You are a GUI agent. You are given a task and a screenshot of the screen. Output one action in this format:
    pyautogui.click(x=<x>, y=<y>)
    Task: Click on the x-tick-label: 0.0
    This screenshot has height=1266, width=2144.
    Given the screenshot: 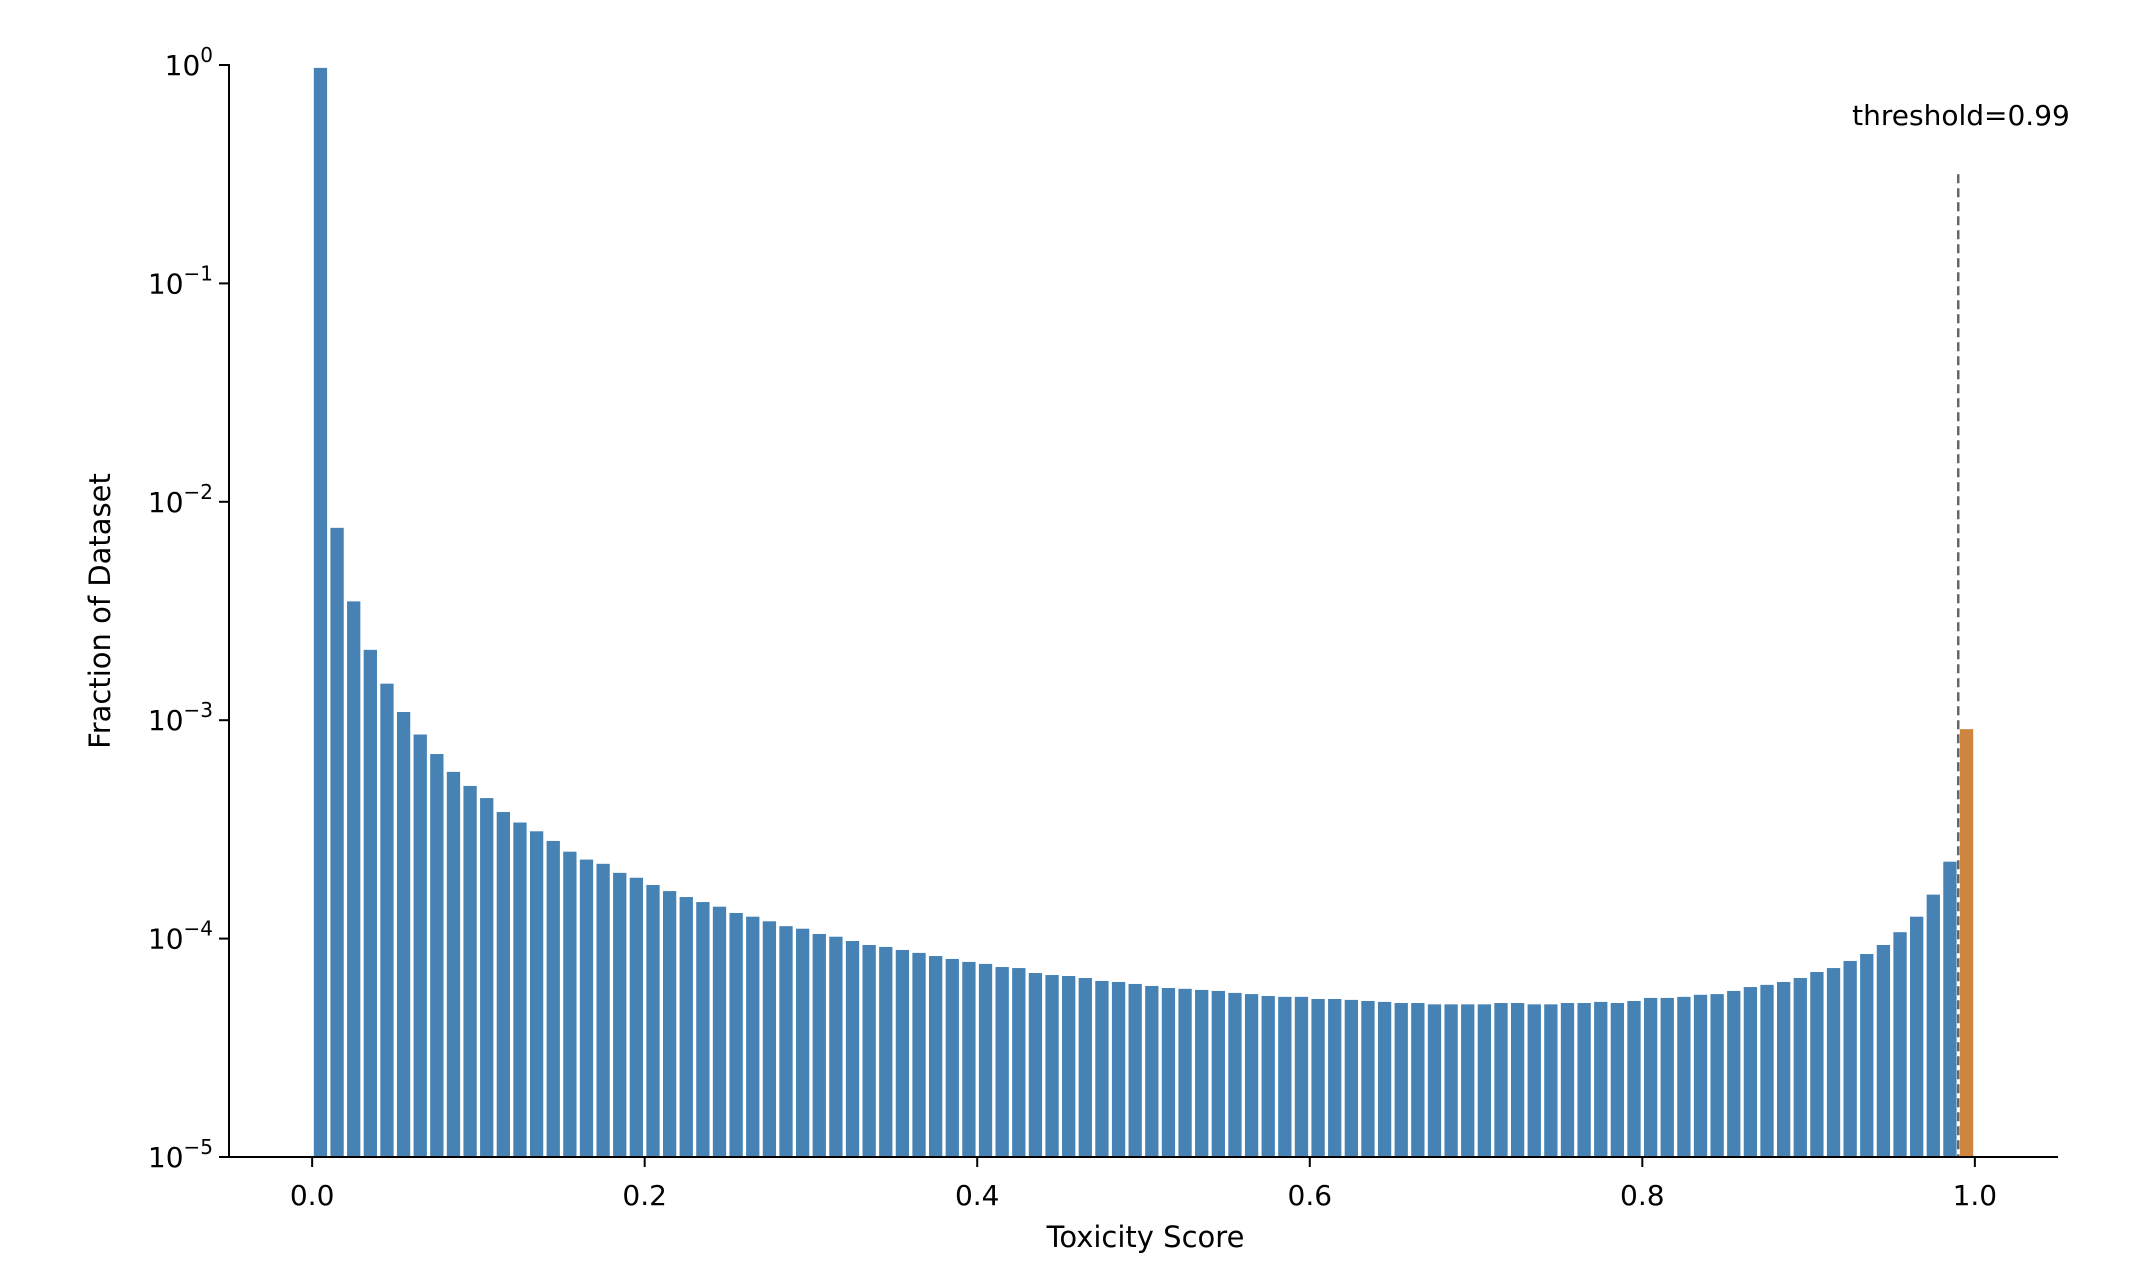 What is the action you would take?
    pyautogui.click(x=312, y=1195)
    